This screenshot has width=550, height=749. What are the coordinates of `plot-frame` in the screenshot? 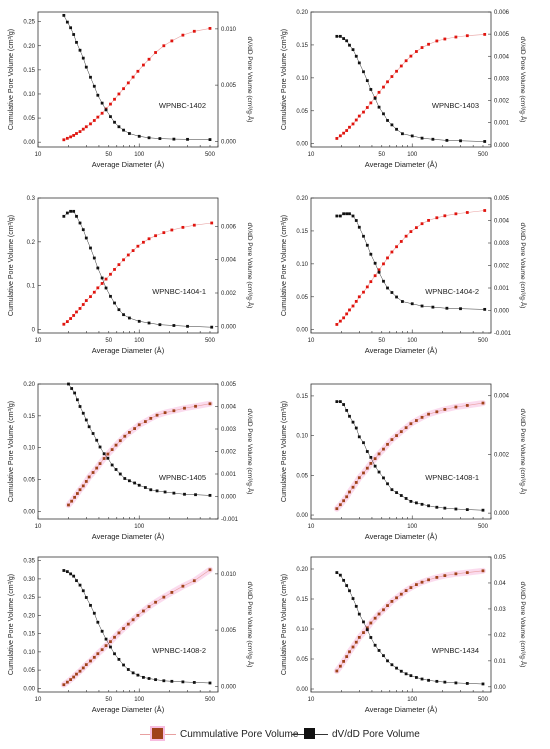 It's located at (128, 79).